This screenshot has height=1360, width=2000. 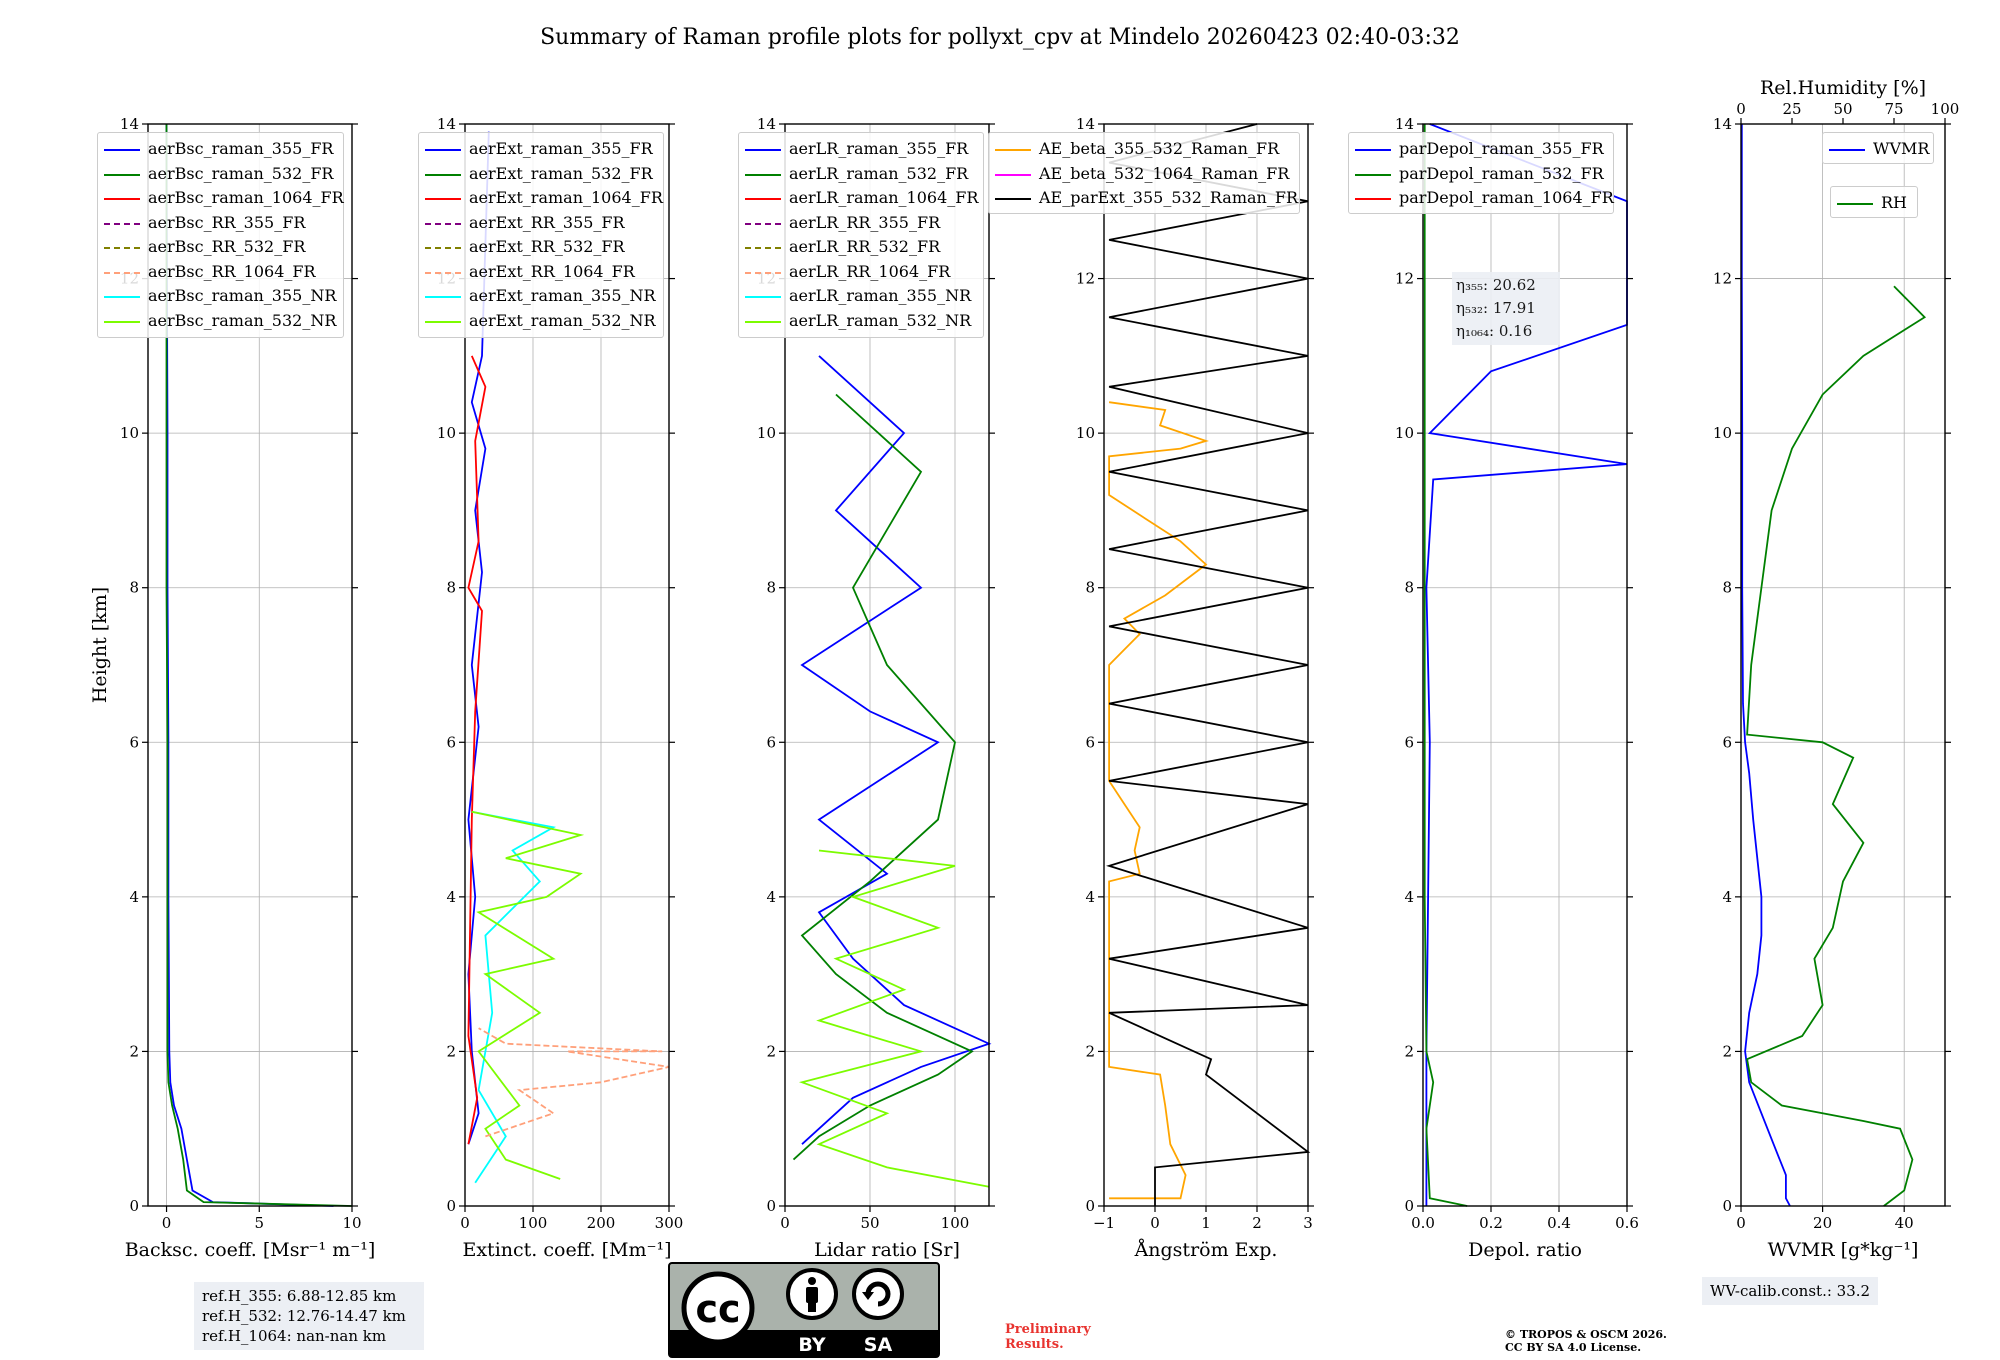 What do you see at coordinates (561, 148) in the screenshot?
I see `legend-label: aerExt_raman_355_FR` at bounding box center [561, 148].